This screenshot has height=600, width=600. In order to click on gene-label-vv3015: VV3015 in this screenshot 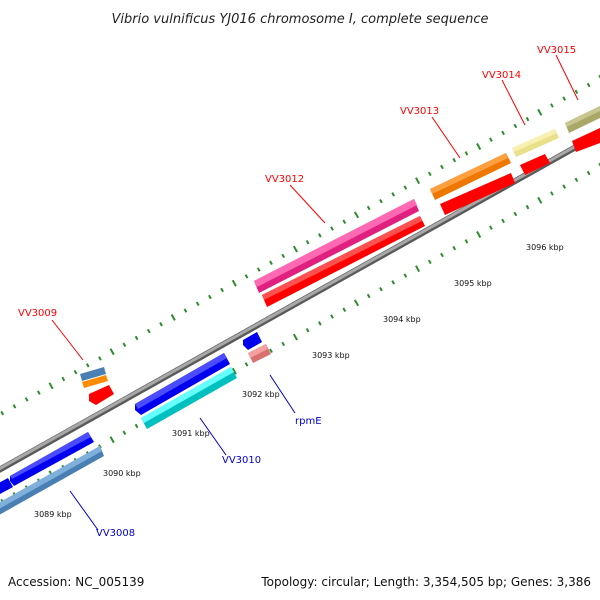, I will do `click(556, 50)`.